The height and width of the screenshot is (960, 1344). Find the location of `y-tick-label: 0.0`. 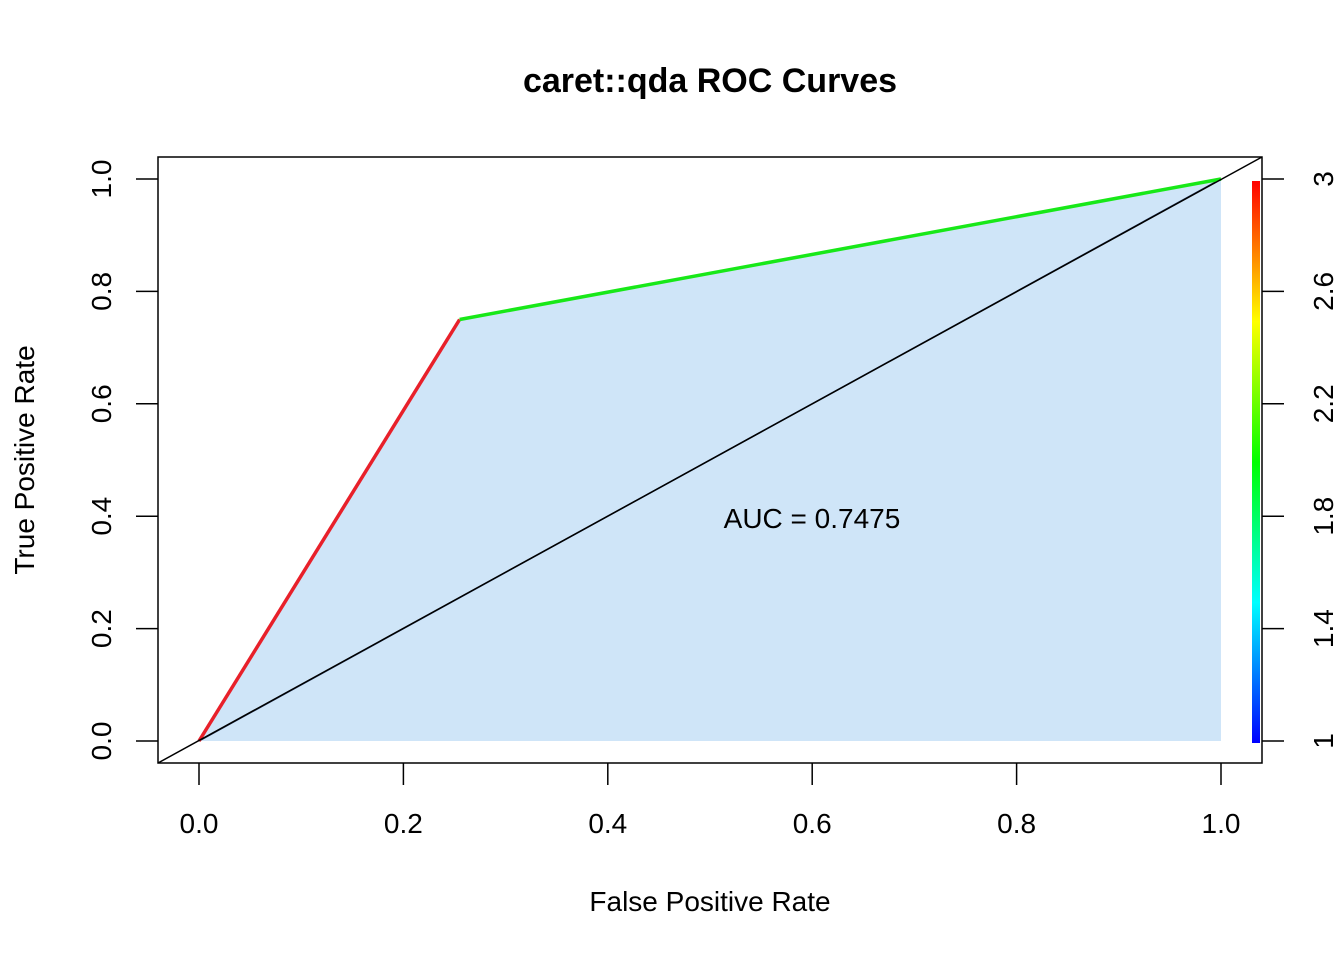

y-tick-label: 0.0 is located at coordinates (101, 741).